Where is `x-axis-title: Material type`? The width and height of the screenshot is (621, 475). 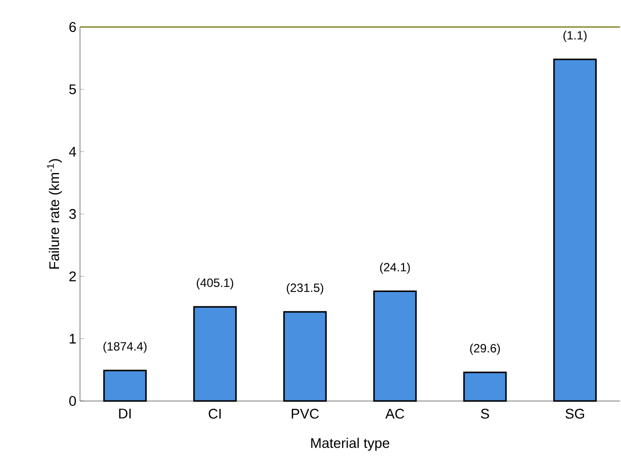
x-axis-title: Material type is located at coordinates (350, 444).